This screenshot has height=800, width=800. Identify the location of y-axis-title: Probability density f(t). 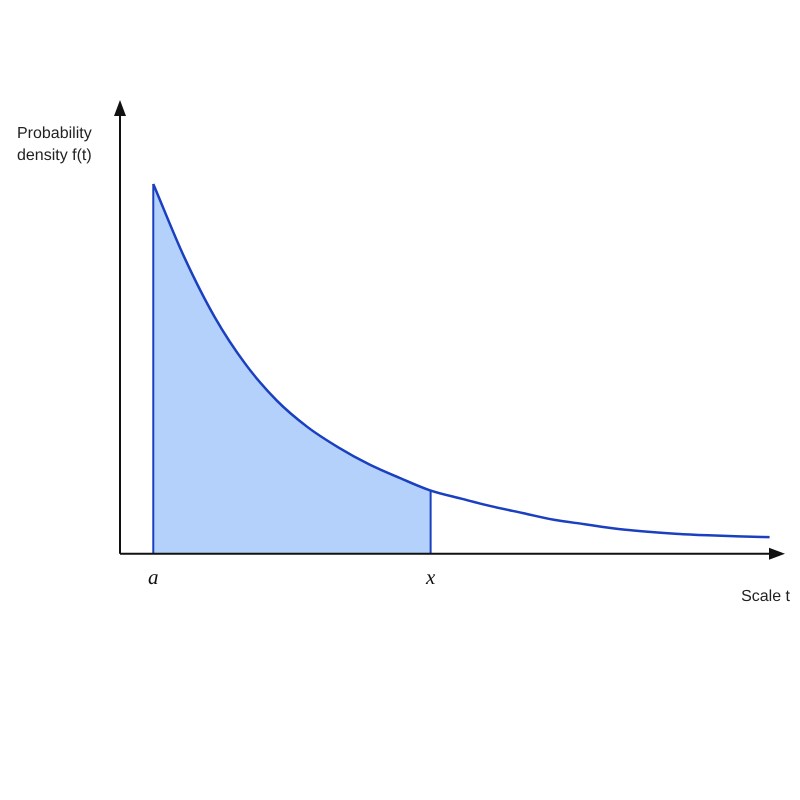
(55, 145).